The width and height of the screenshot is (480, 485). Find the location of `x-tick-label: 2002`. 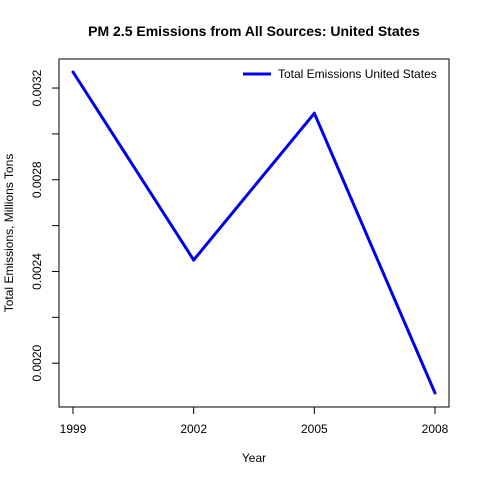

x-tick-label: 2002 is located at coordinates (193, 429).